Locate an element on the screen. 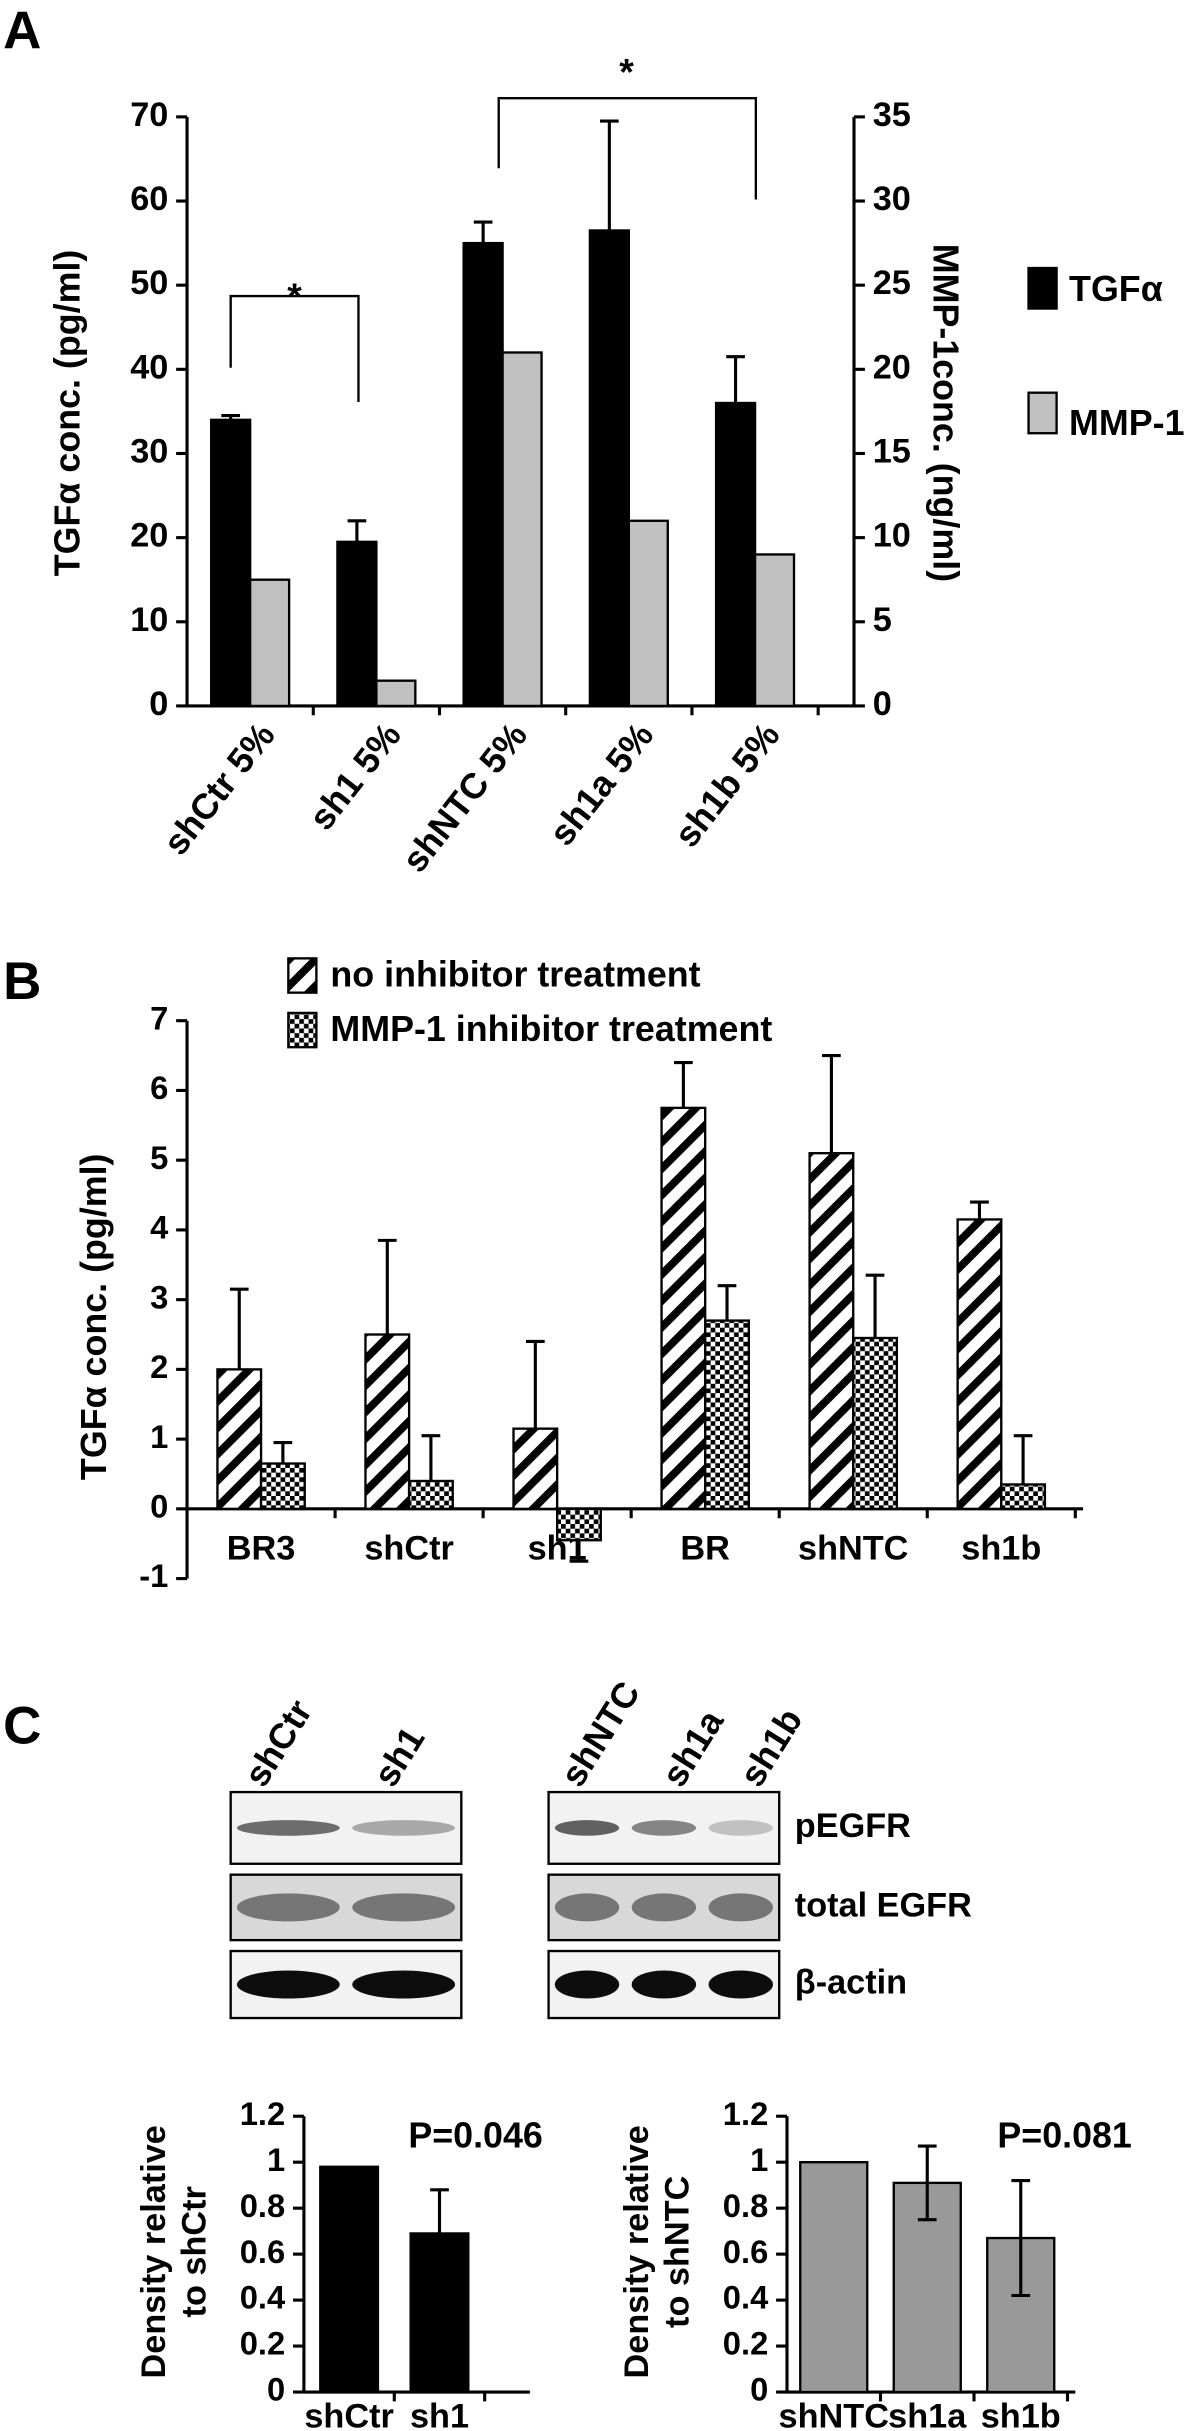 The image size is (1200, 2431). annotation: * is located at coordinates (294, 296).